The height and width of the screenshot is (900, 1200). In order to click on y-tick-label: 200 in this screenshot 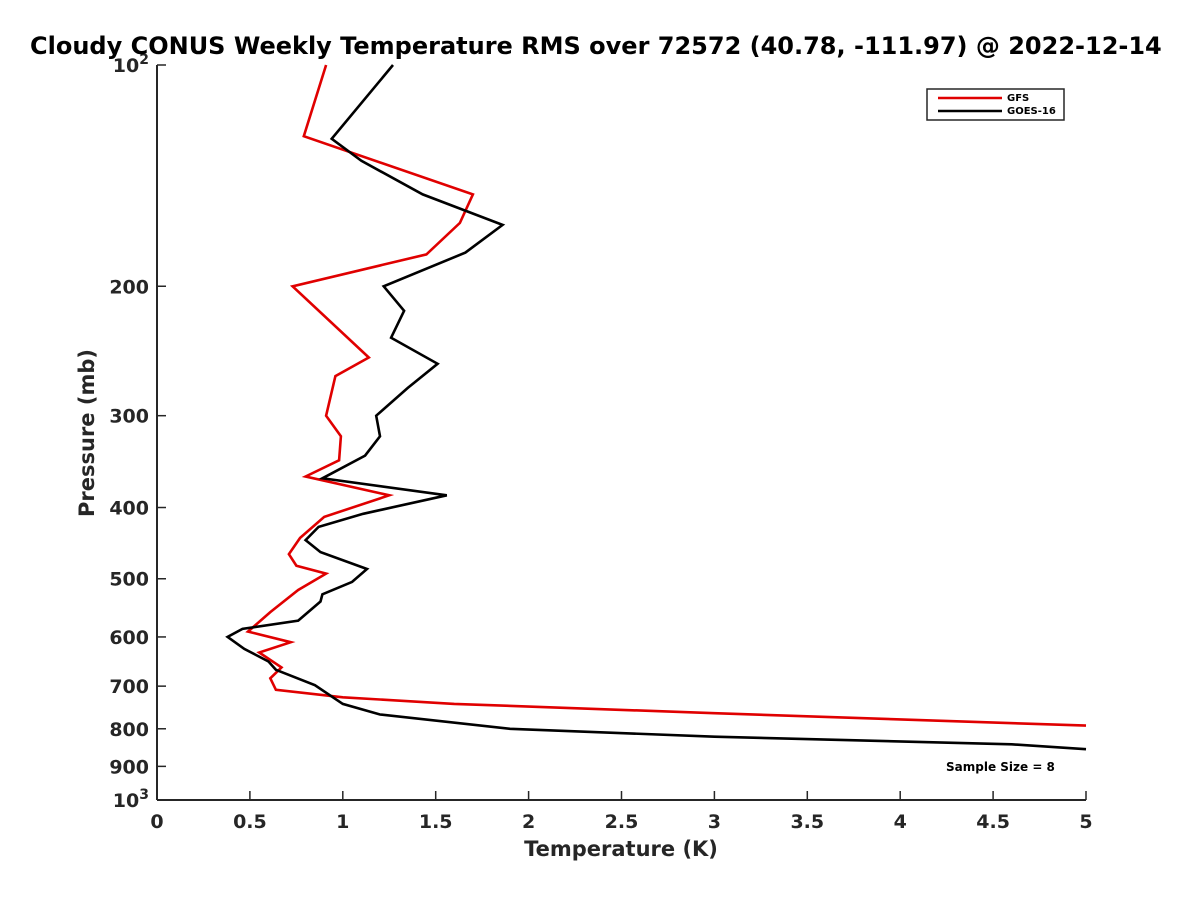, I will do `click(129, 287)`.